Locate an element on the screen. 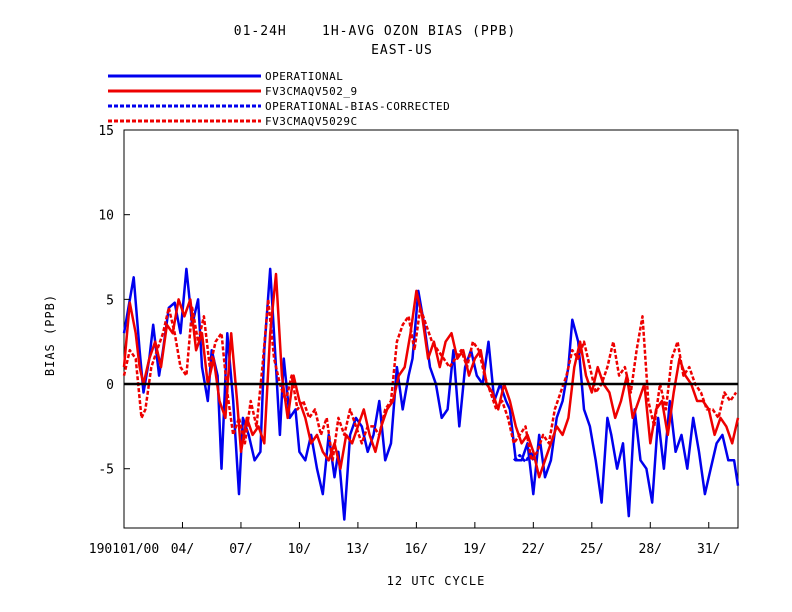 The image size is (792, 612). x-tick-label: 190101/00 is located at coordinates (124, 549).